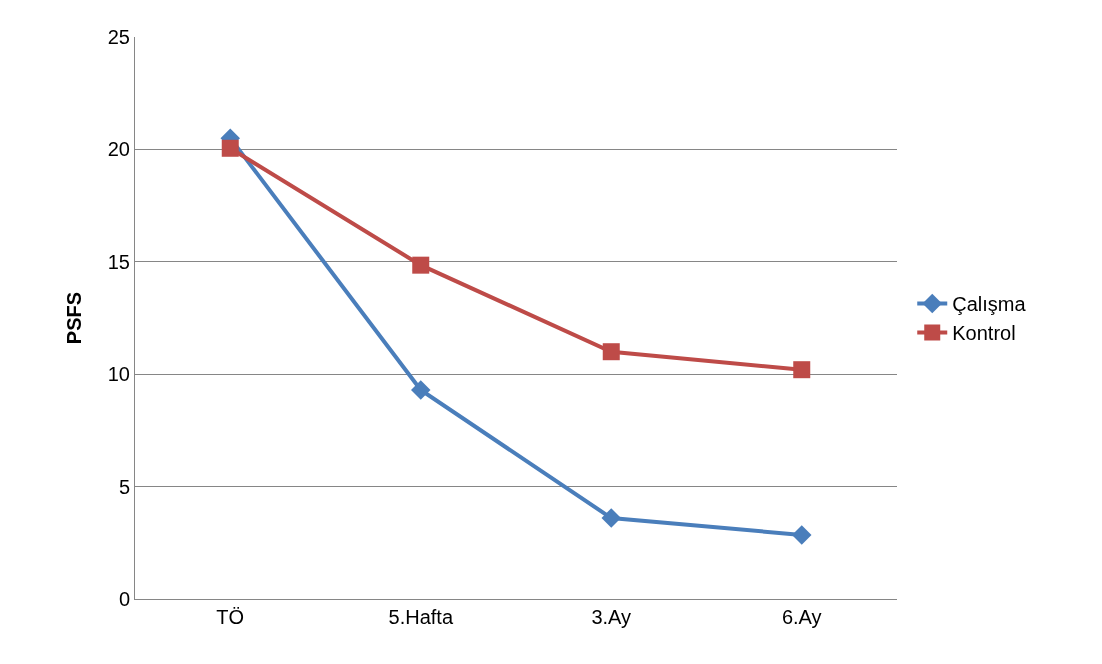 The width and height of the screenshot is (1102, 664). Describe the element at coordinates (230, 617) in the screenshot. I see `x-tick-label: TÖ` at that location.